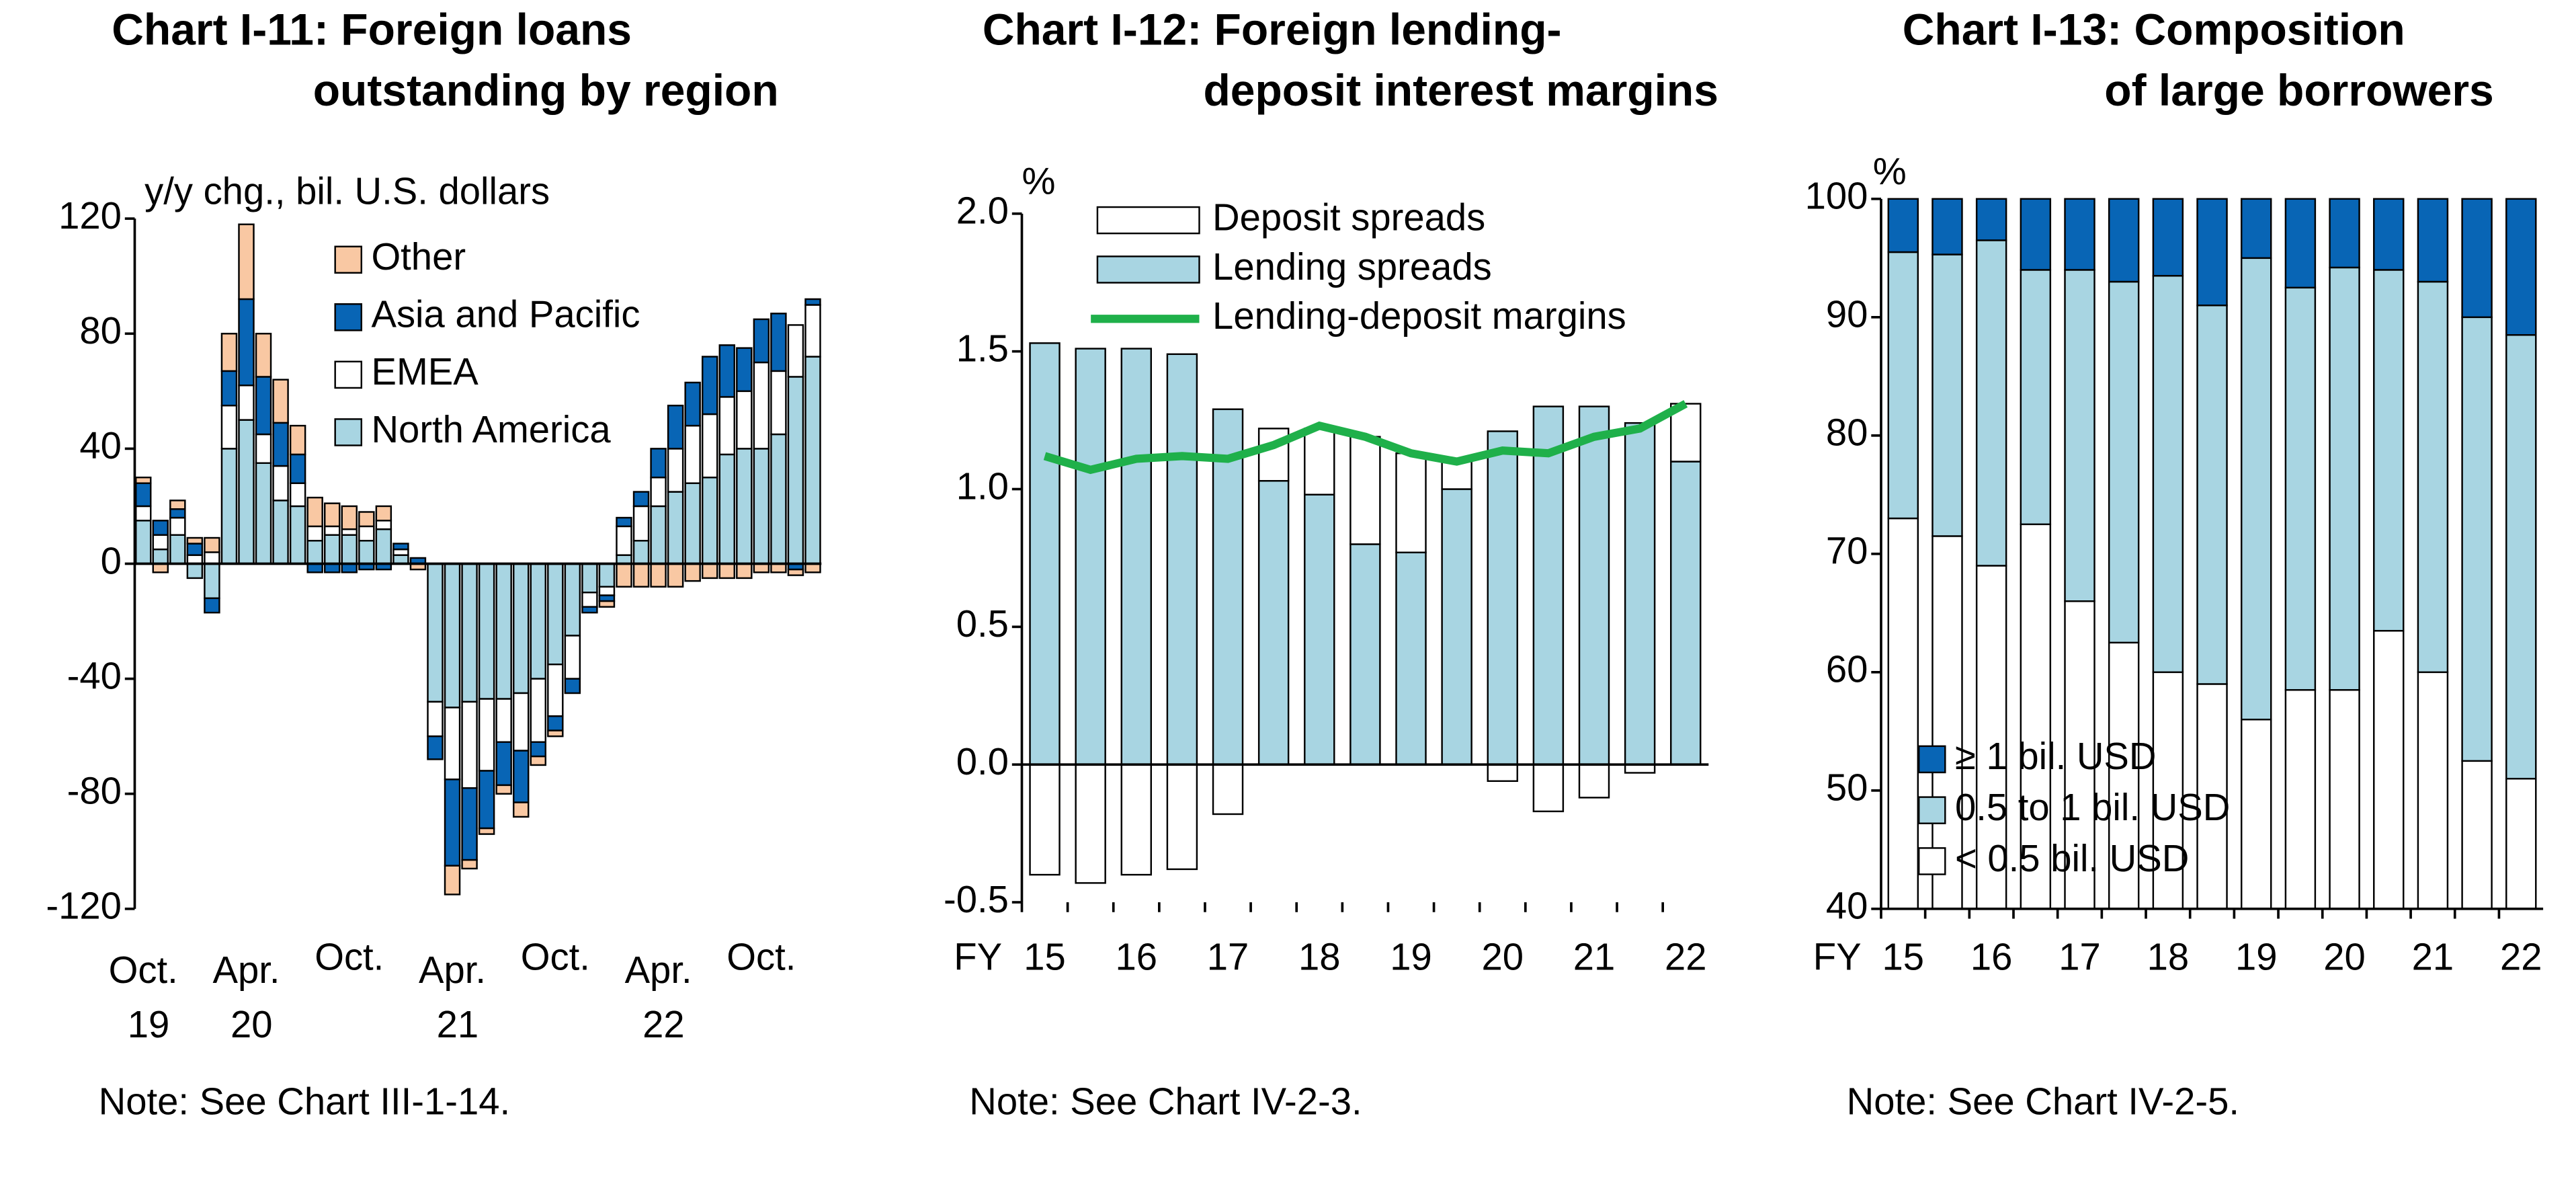  Describe the element at coordinates (1411, 956) in the screenshot. I see `x-tick-label: 19` at that location.